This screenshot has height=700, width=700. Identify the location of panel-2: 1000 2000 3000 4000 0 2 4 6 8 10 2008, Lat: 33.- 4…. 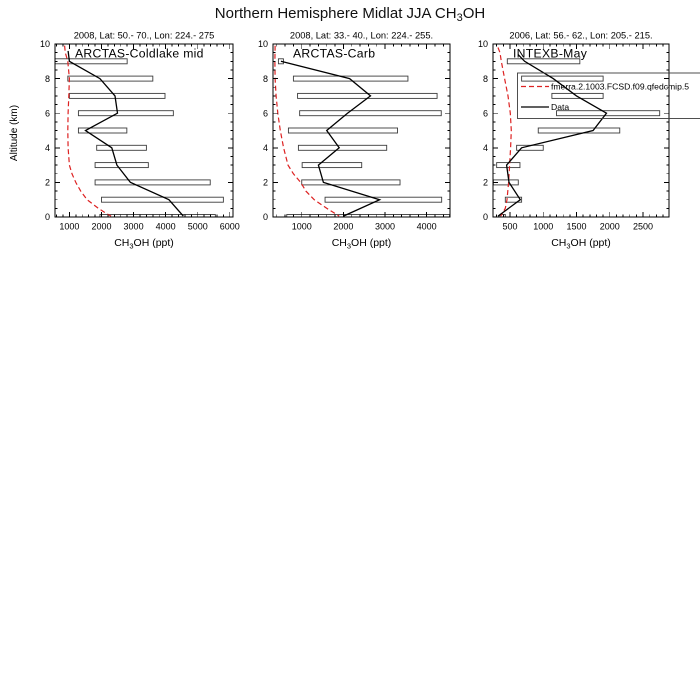
(354, 141).